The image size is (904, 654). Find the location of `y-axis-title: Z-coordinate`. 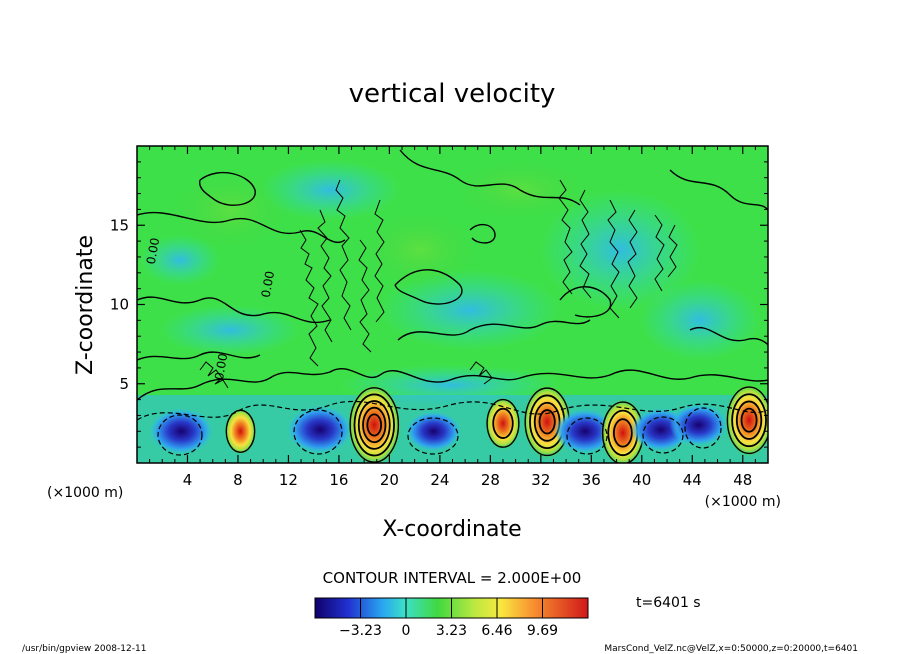

y-axis-title: Z-coordinate is located at coordinates (85, 305).